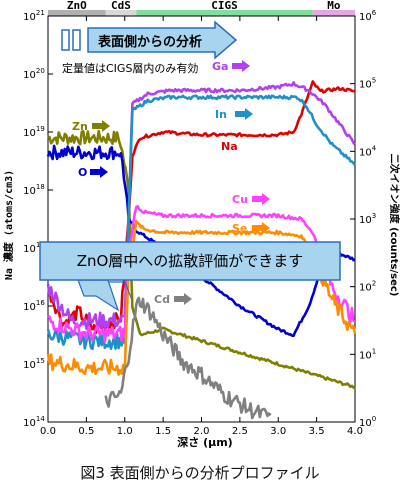 The height and width of the screenshot is (489, 400). I want to click on y-right-tick-label: 10⁶, so click(368, 16).